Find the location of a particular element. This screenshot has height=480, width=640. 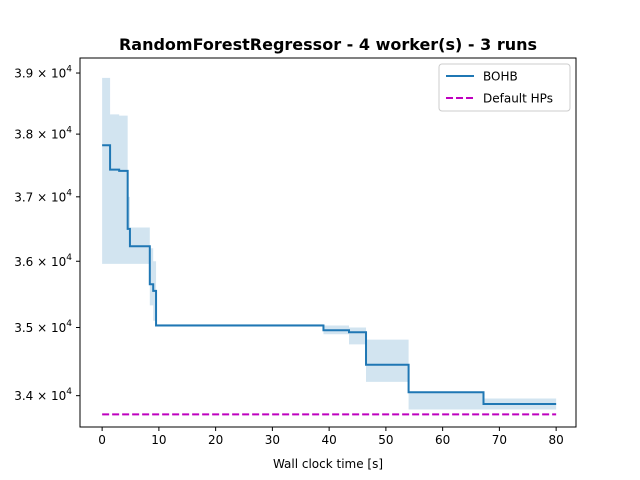

y-tick-label: 3.6 × 10⁴ is located at coordinates (43, 261).